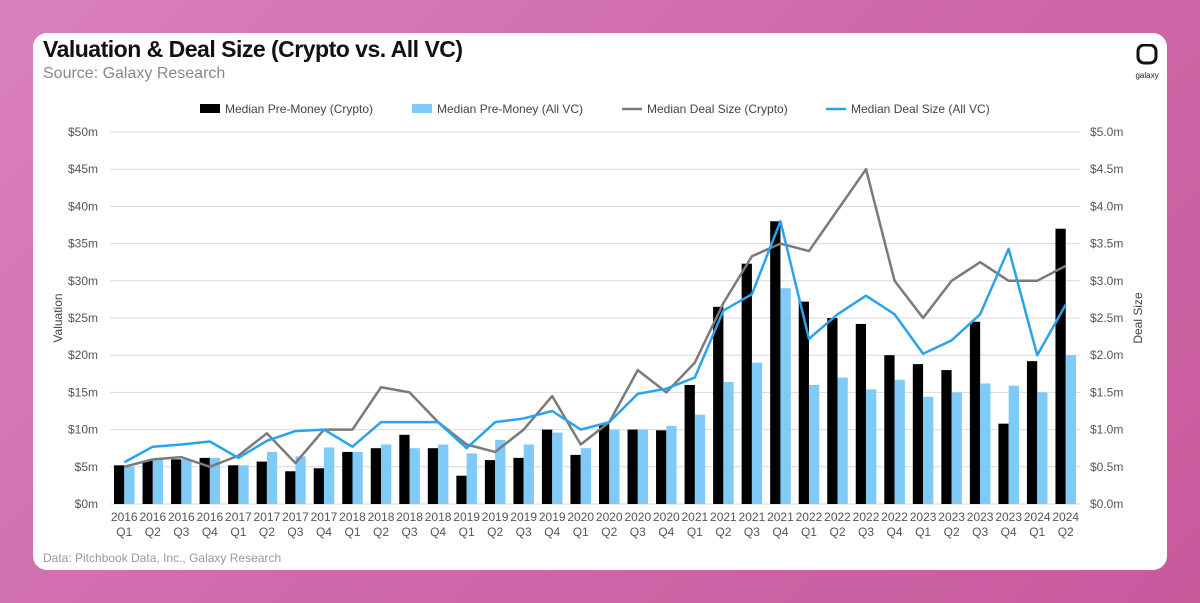 This screenshot has height=603, width=1200. I want to click on chart-subtitle: Source: Galaxy Research, so click(134, 73).